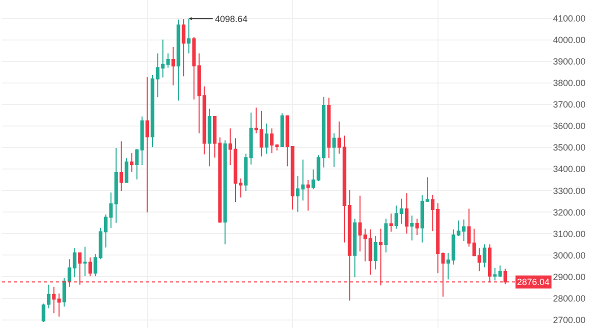 This screenshot has width=600, height=328. I want to click on y-tick-label: 4100.00, so click(569, 18).